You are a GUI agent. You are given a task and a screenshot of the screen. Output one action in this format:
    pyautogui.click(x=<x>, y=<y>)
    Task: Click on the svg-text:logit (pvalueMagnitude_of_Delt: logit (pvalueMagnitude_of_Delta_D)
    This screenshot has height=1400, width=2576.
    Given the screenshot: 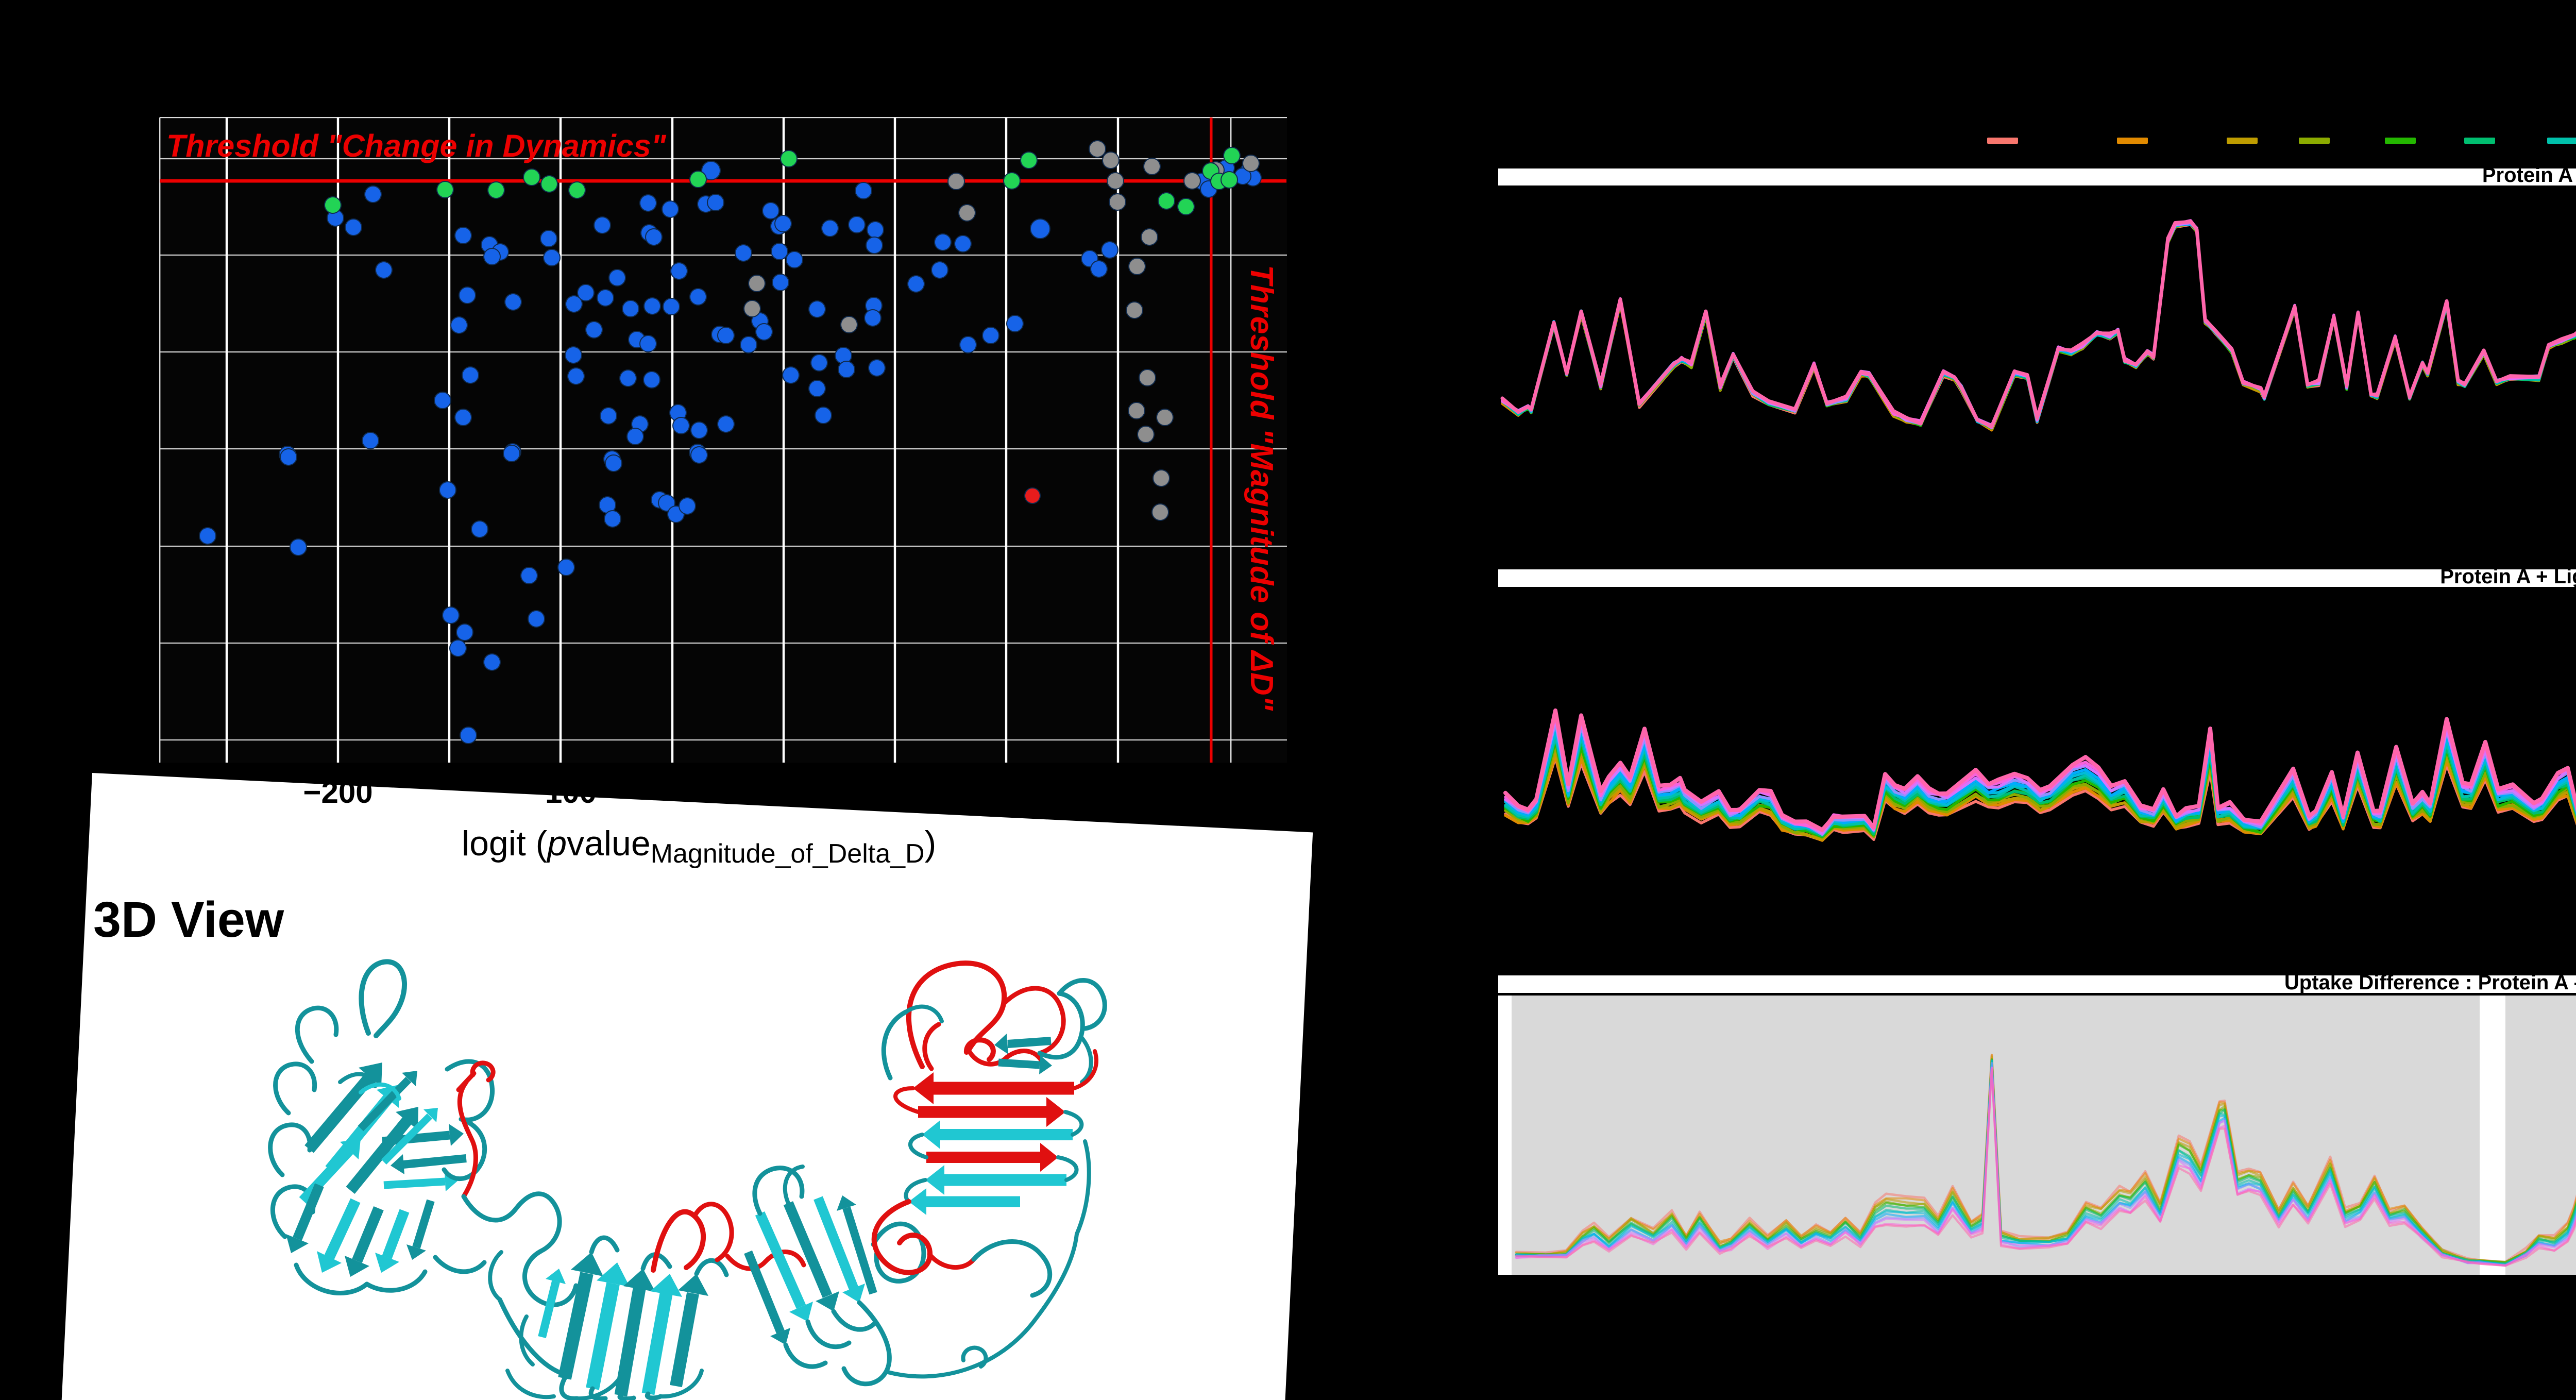 What is the action you would take?
    pyautogui.click(x=699, y=846)
    